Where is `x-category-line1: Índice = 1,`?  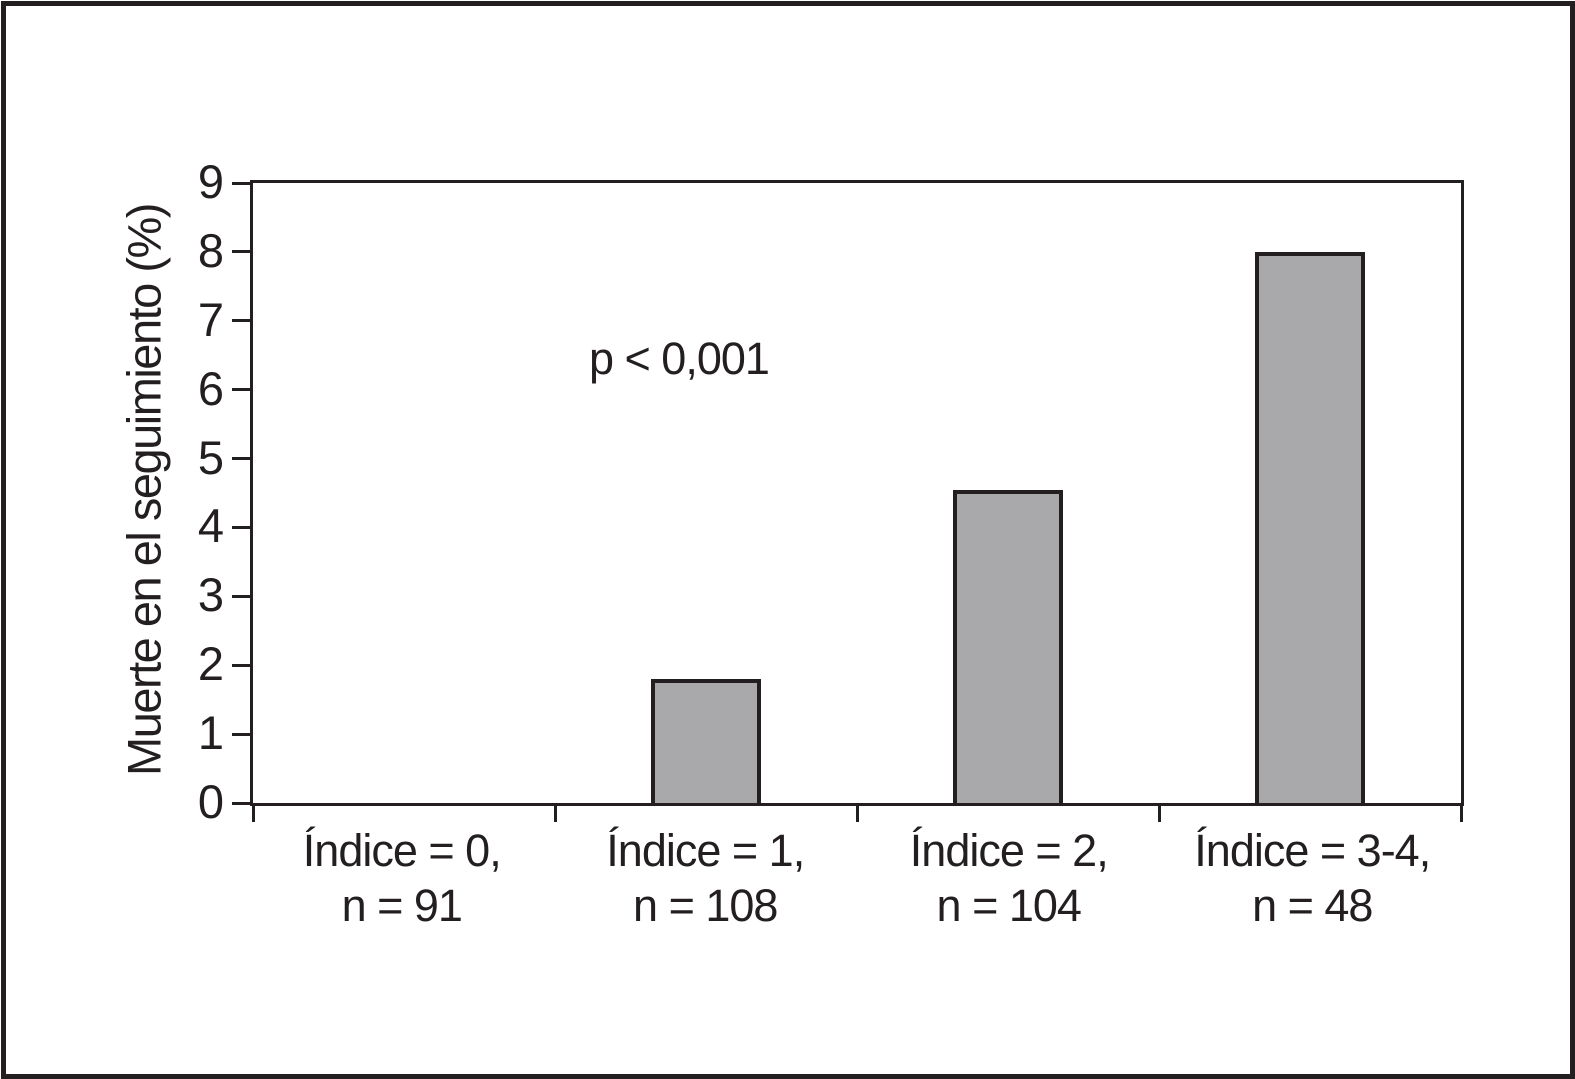 x-category-line1: Índice = 1, is located at coordinates (705, 850).